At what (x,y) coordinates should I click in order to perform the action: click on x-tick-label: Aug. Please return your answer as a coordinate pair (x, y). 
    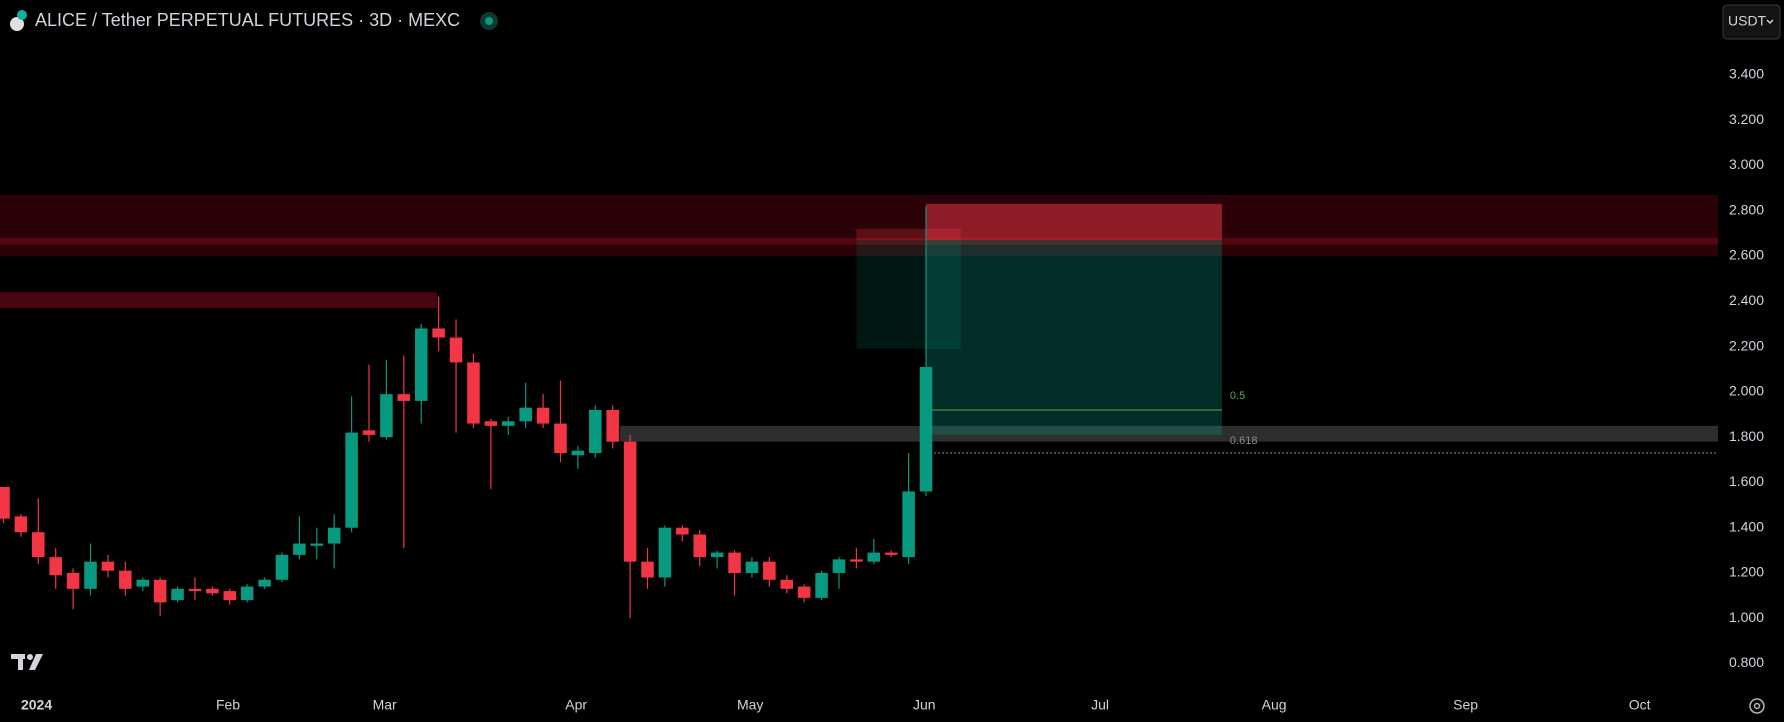
    Looking at the image, I should click on (1274, 705).